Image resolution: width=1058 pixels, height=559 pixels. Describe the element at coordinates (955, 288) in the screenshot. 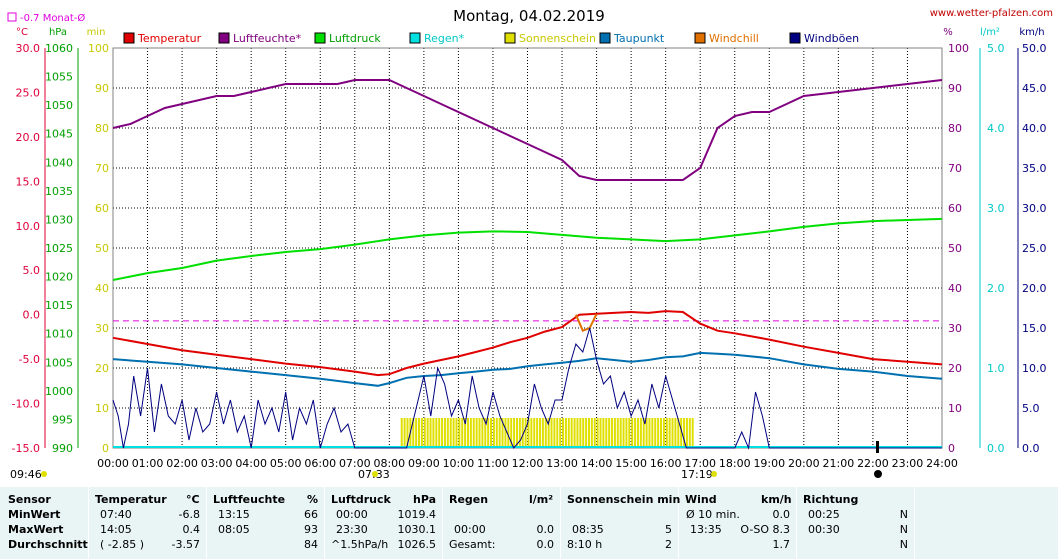

I see `tick-label-percent: 40` at that location.